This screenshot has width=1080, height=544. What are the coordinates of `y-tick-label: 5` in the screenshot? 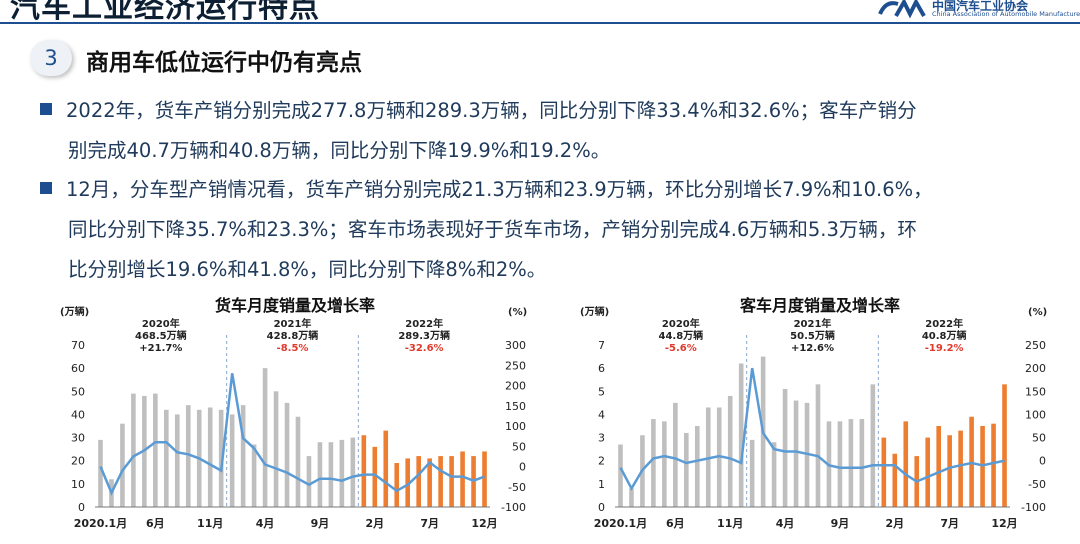 It's located at (601, 391).